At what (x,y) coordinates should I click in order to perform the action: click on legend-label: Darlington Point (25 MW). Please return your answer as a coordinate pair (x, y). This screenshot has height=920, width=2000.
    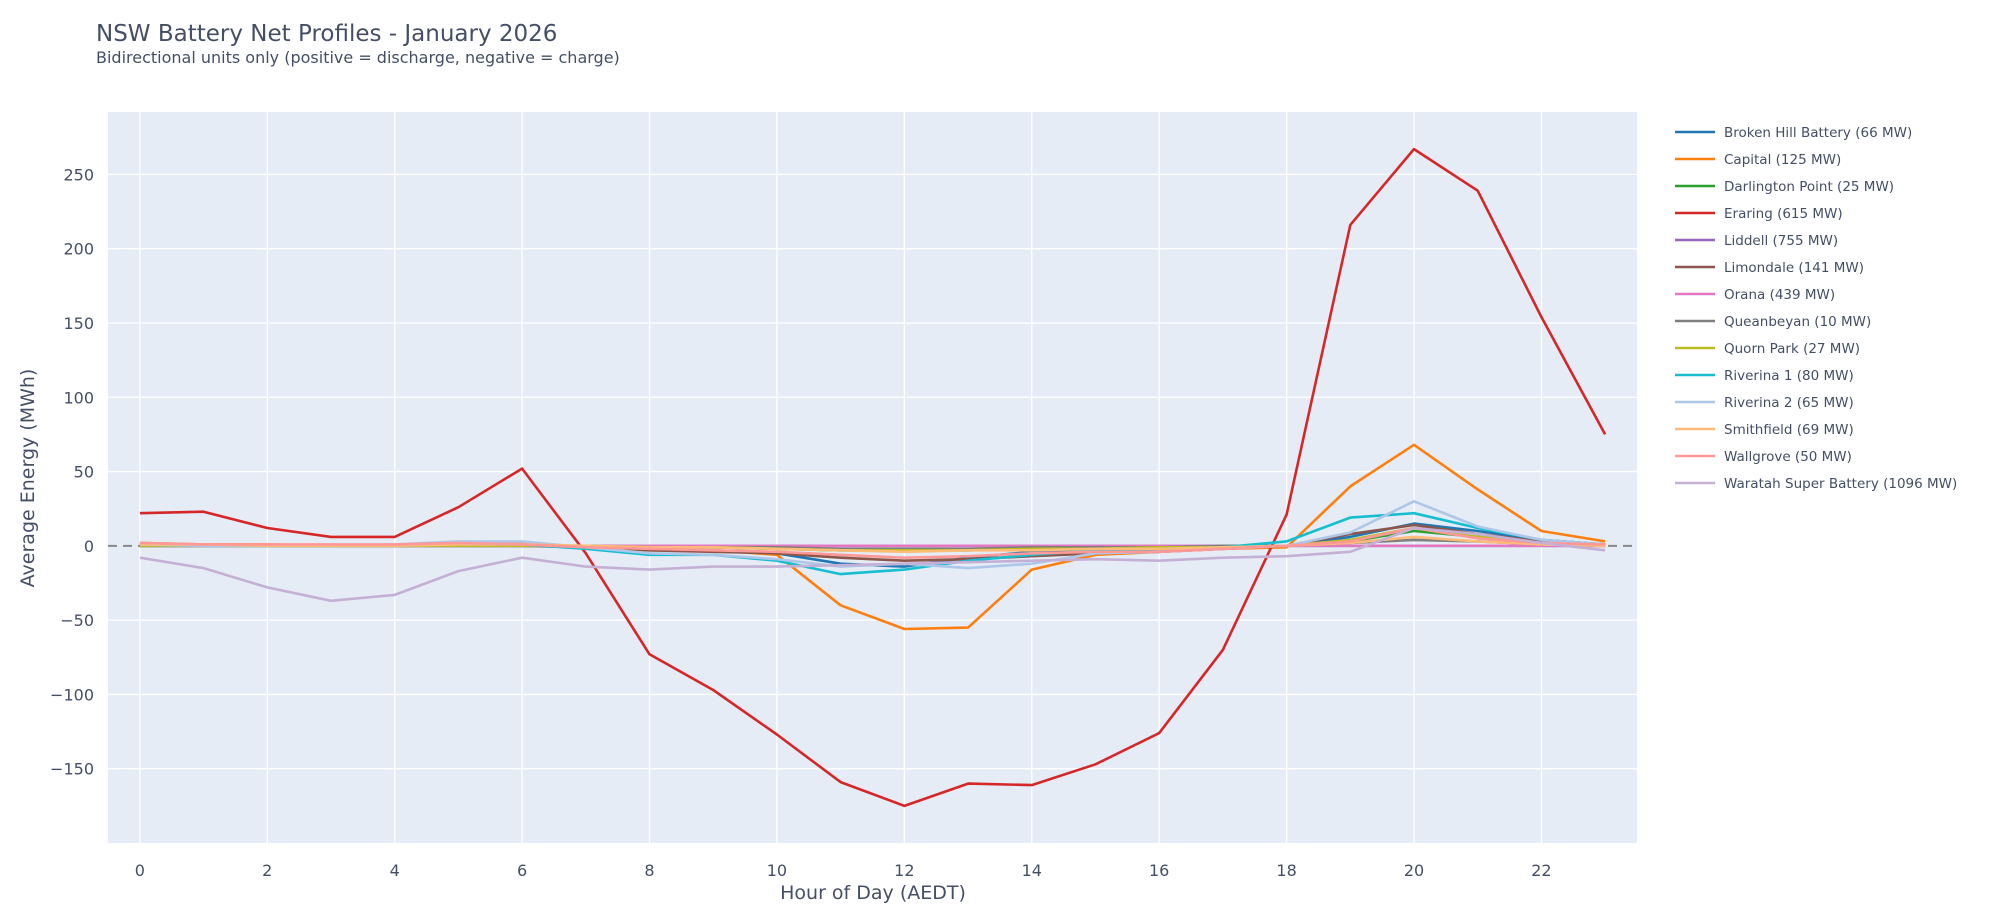
    Looking at the image, I should click on (1809, 187).